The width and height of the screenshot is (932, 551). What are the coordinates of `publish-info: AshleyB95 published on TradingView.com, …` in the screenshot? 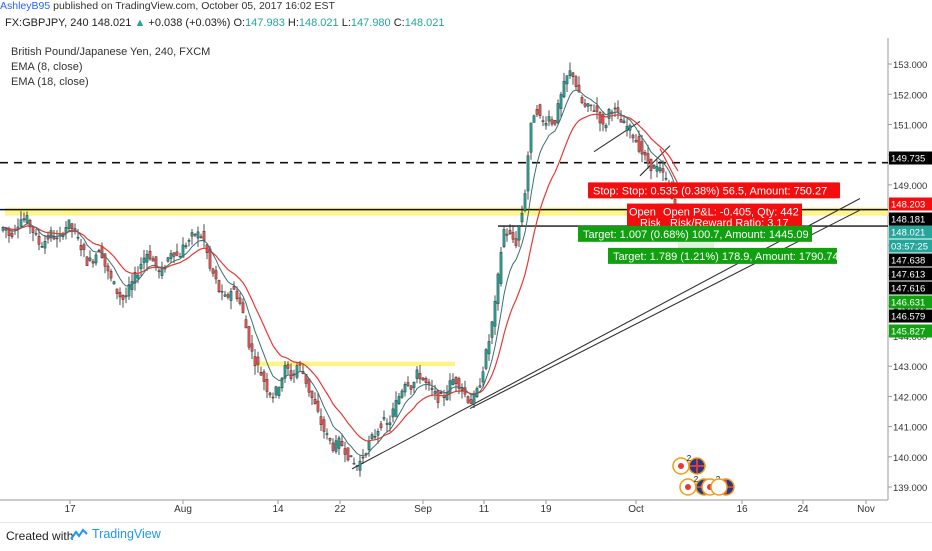 It's located at (466, 6).